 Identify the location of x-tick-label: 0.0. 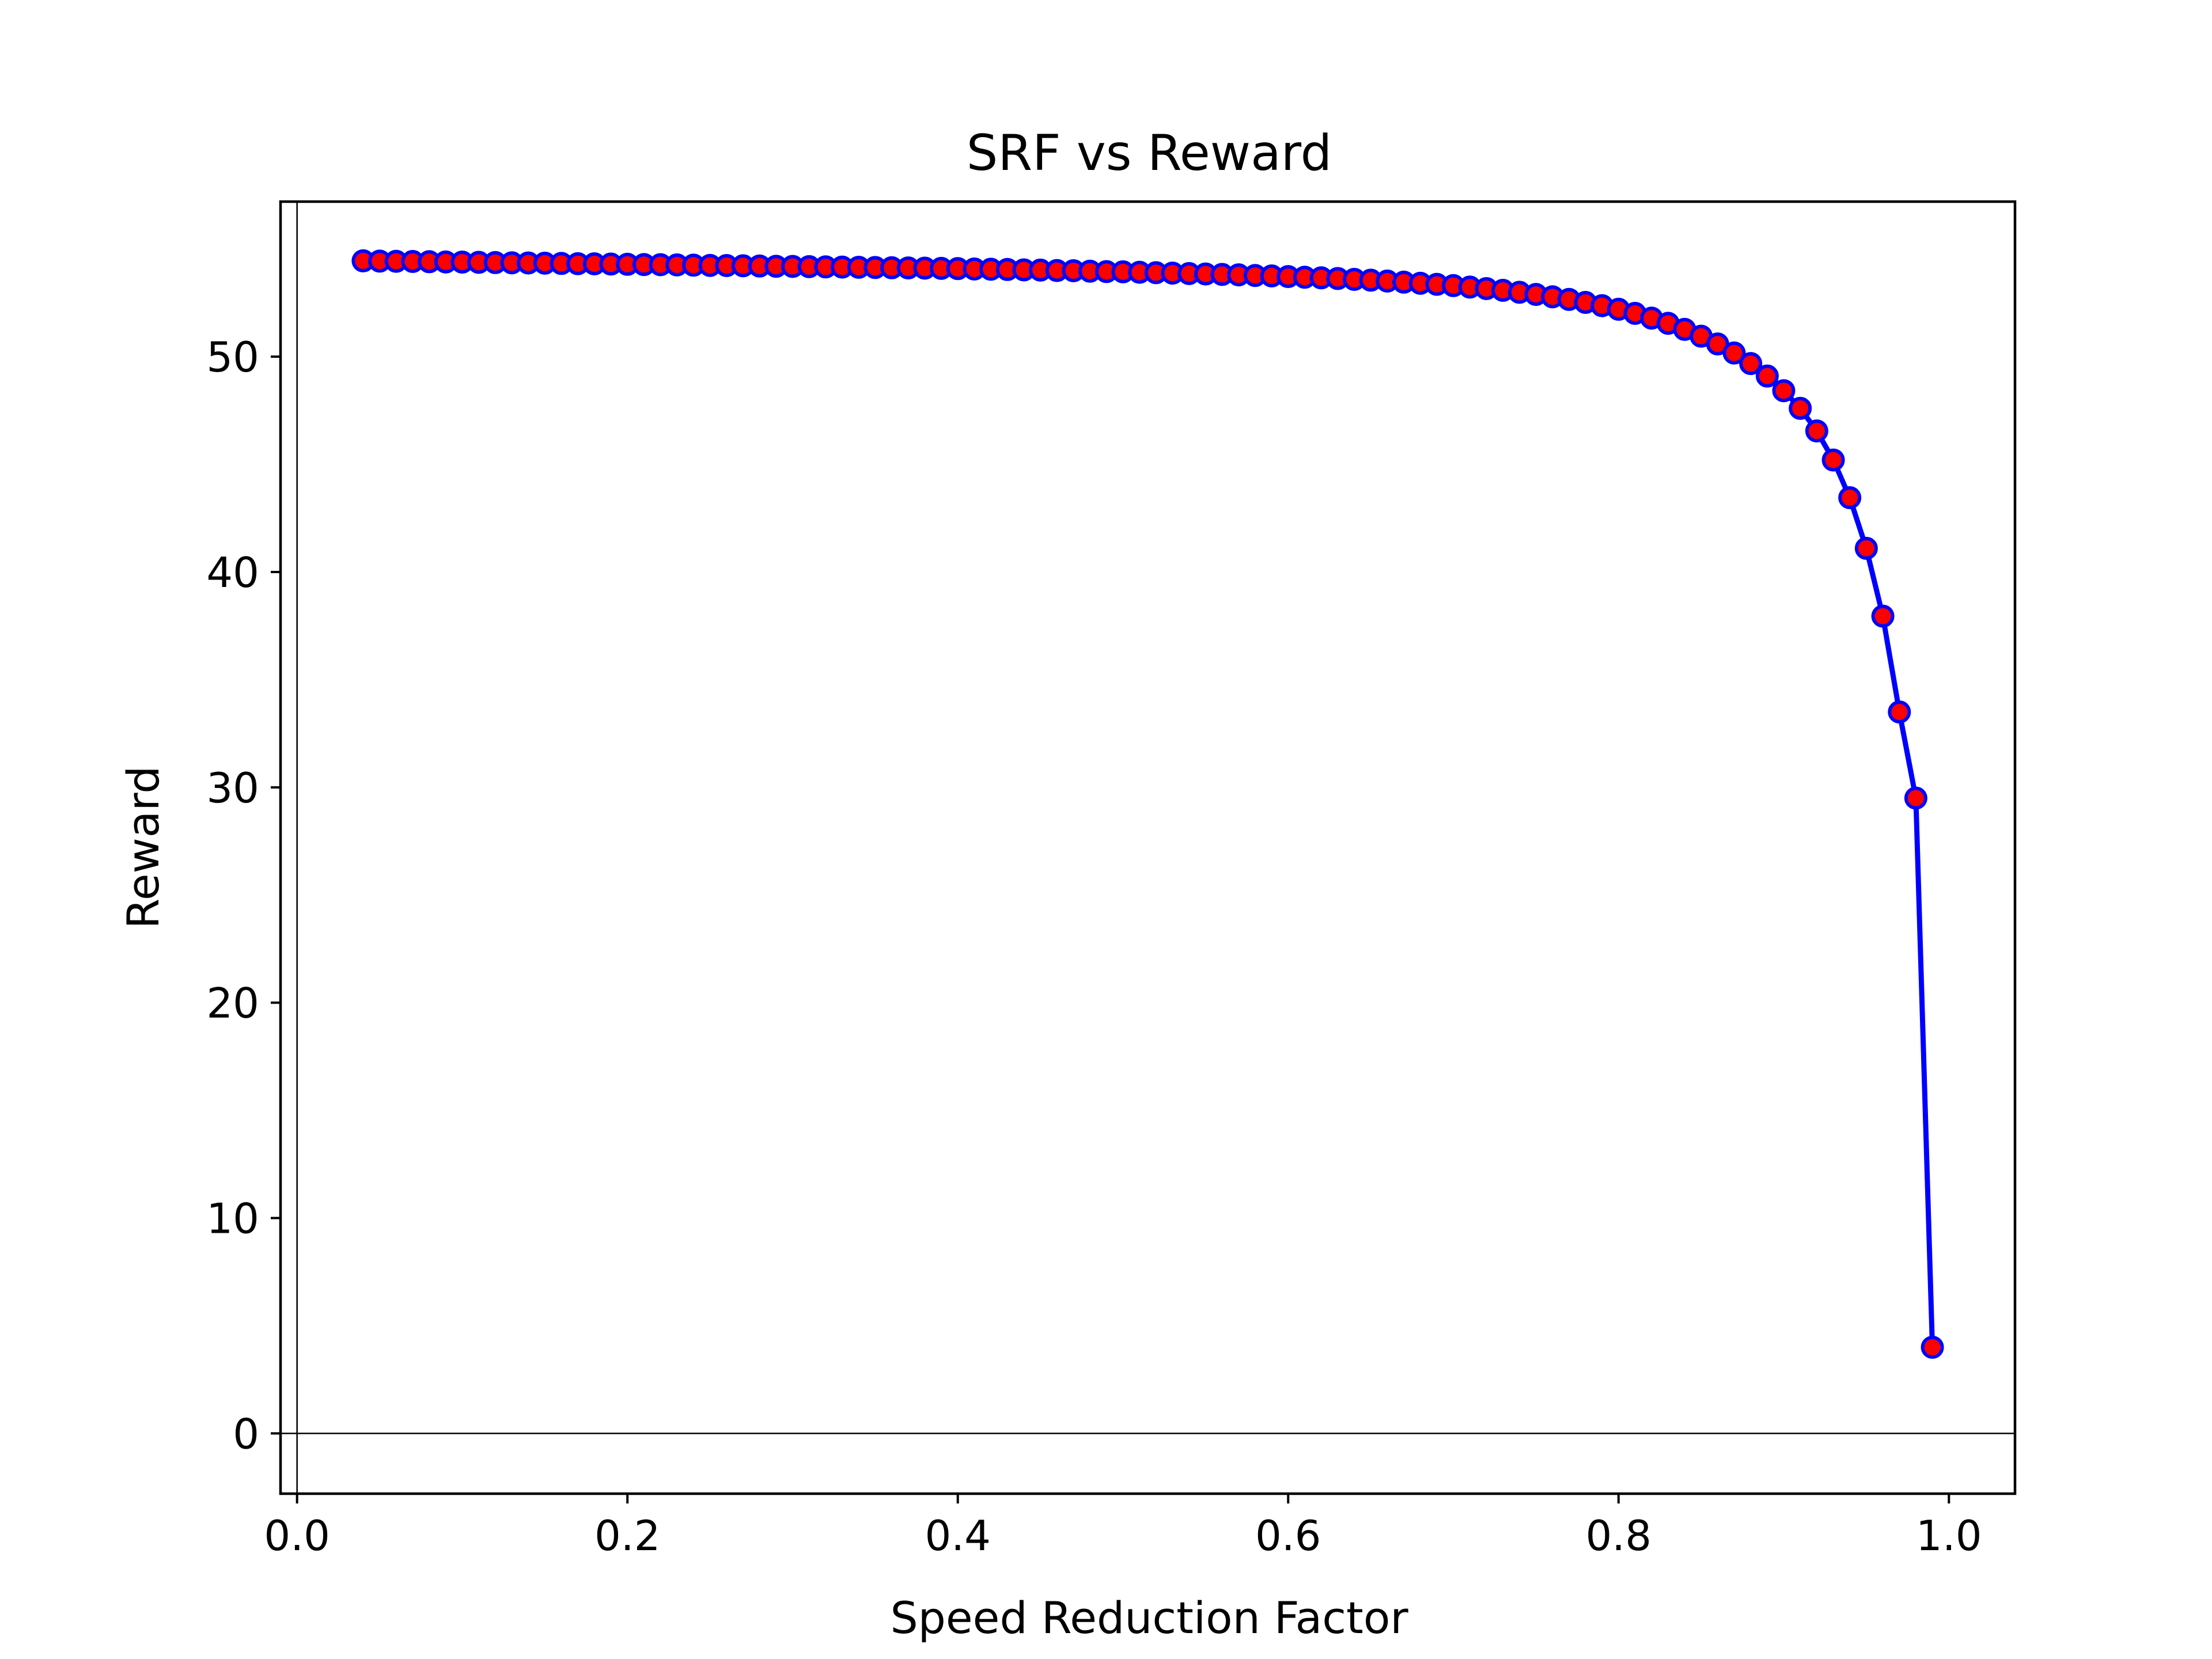
(297, 1536).